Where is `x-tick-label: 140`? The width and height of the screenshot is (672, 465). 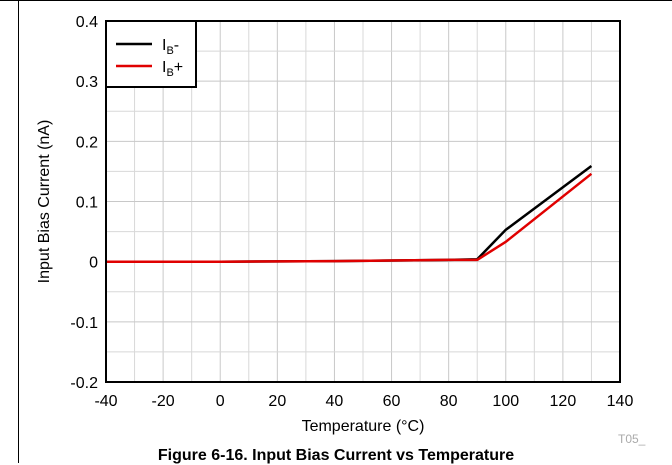
x-tick-label: 140 is located at coordinates (620, 401).